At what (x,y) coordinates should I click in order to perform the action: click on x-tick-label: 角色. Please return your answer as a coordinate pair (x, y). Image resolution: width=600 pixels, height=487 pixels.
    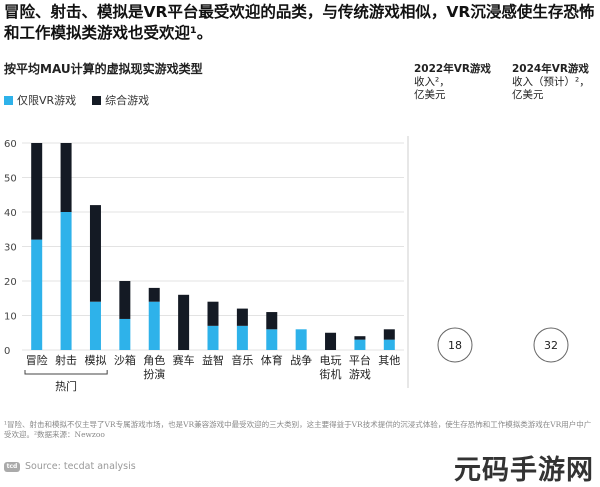
    Looking at the image, I should click on (154, 360).